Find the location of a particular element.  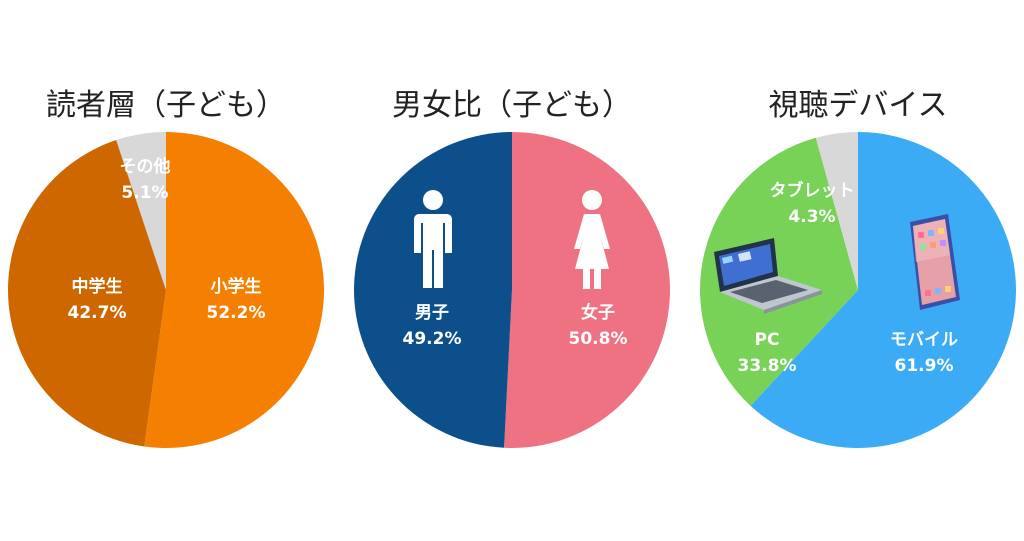

laptop-icon is located at coordinates (768, 276).